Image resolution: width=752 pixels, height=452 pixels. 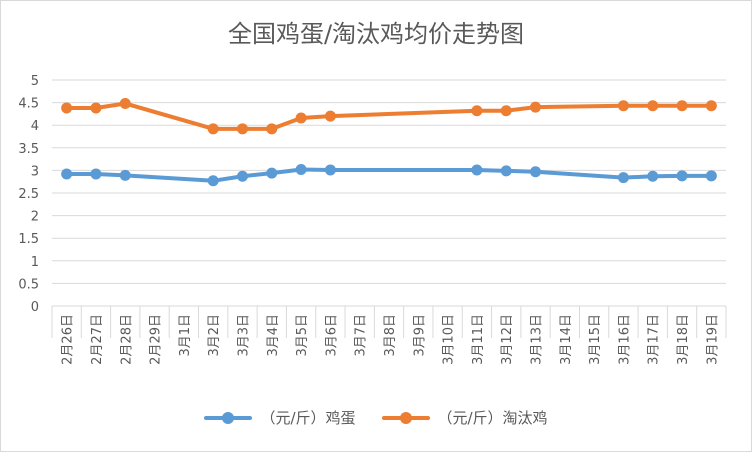 I want to click on x-tick-label: 2月27日, so click(x=97, y=339).